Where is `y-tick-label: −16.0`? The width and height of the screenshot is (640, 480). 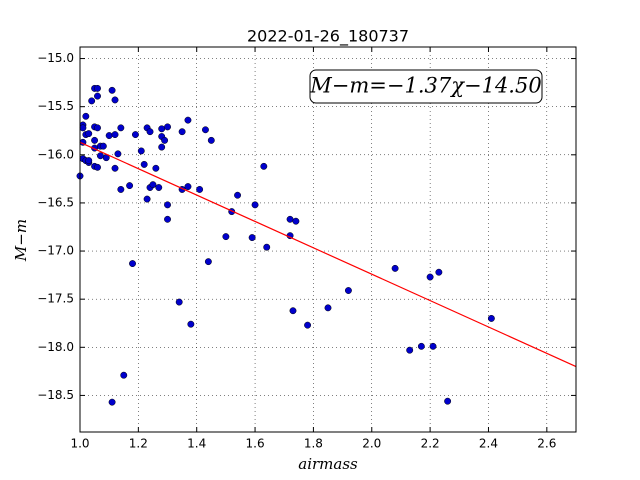 y-tick-label: −16.0 is located at coordinates (55, 154).